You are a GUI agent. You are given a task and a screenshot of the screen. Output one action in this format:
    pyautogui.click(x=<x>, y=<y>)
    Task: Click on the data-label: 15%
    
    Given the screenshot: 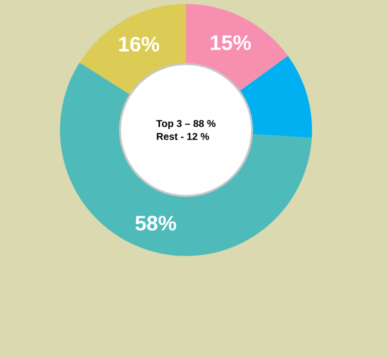 What is the action you would take?
    pyautogui.click(x=230, y=42)
    